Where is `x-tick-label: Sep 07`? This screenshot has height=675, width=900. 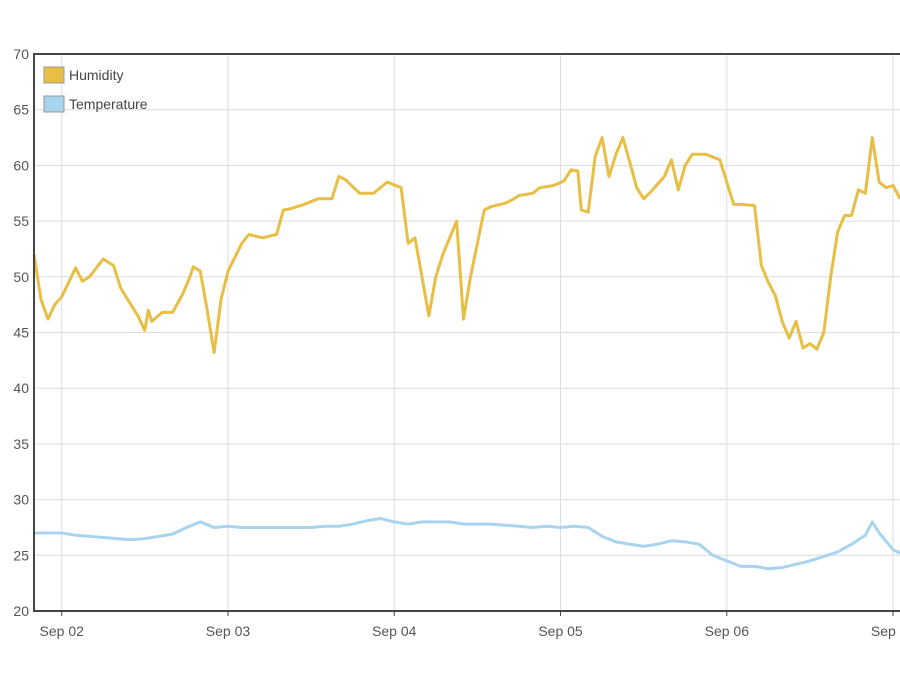 x-tick-label: Sep 07 is located at coordinates (885, 631).